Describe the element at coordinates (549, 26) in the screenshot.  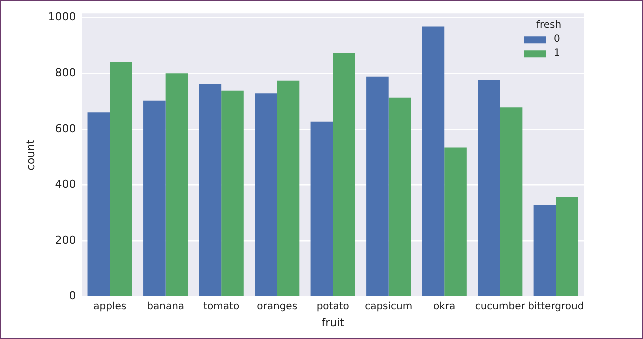
I see `legend-title: fresh` at that location.